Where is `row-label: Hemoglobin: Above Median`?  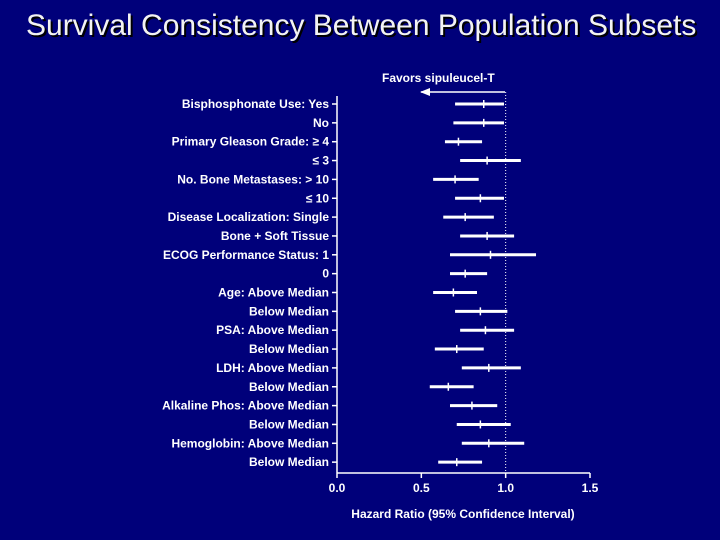 row-label: Hemoglobin: Above Median is located at coordinates (250, 443).